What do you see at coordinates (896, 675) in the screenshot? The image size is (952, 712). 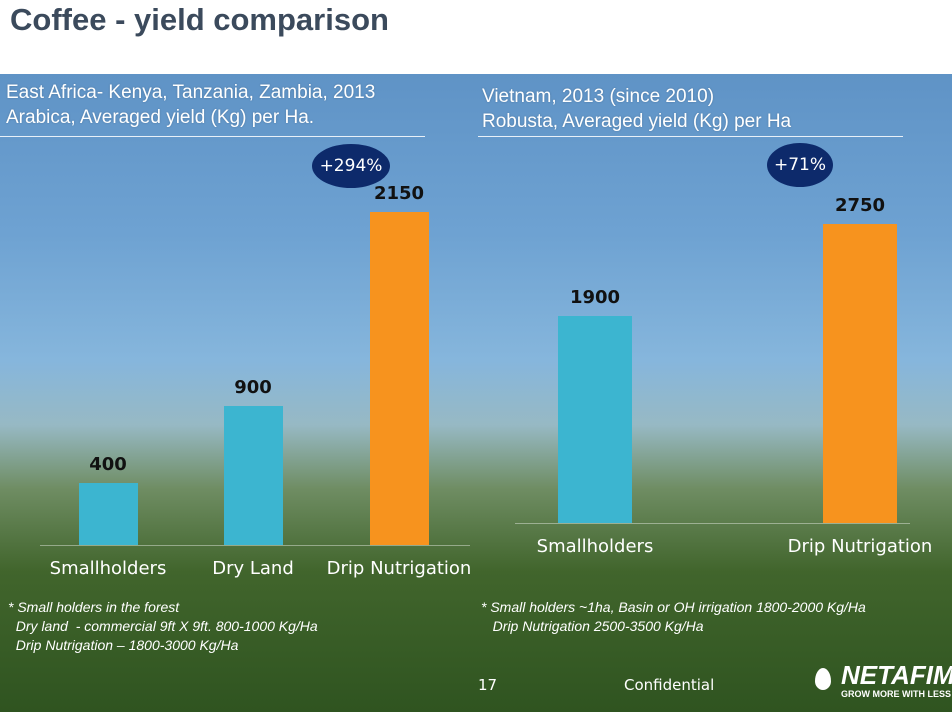 I see `logo-text: NETAFIM` at bounding box center [896, 675].